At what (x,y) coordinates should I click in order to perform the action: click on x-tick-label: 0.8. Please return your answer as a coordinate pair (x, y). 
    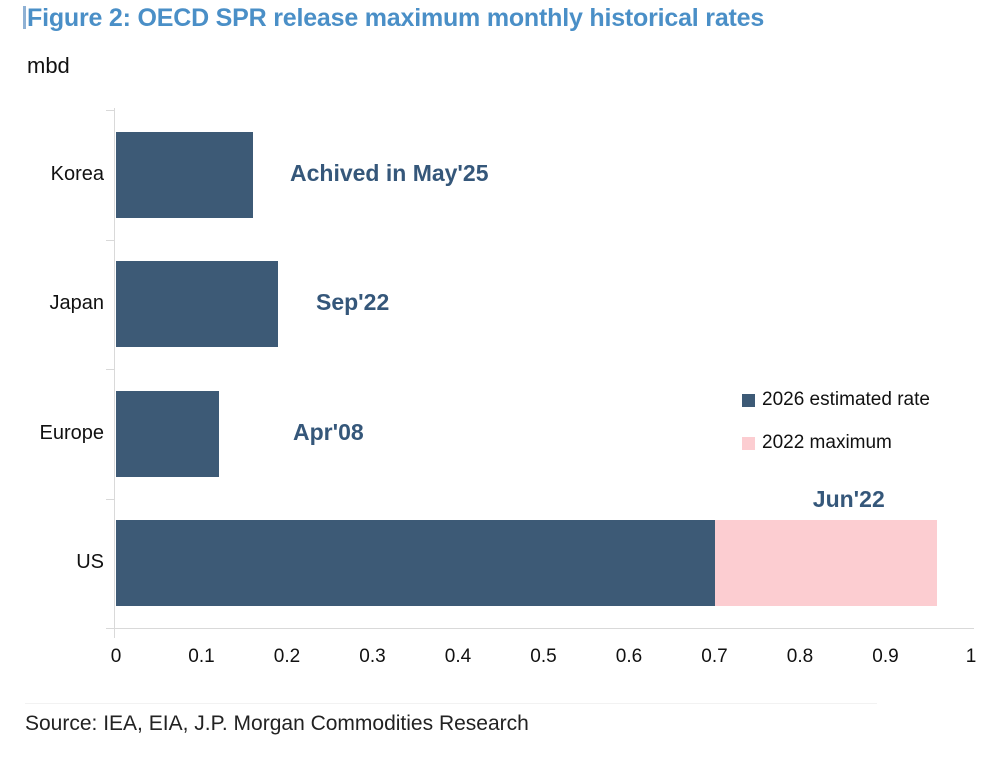
    Looking at the image, I should click on (800, 656).